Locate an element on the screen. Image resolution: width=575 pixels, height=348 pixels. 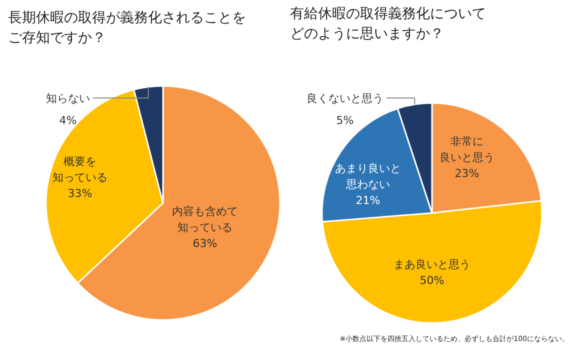
data-label: 33% is located at coordinates (80, 193).